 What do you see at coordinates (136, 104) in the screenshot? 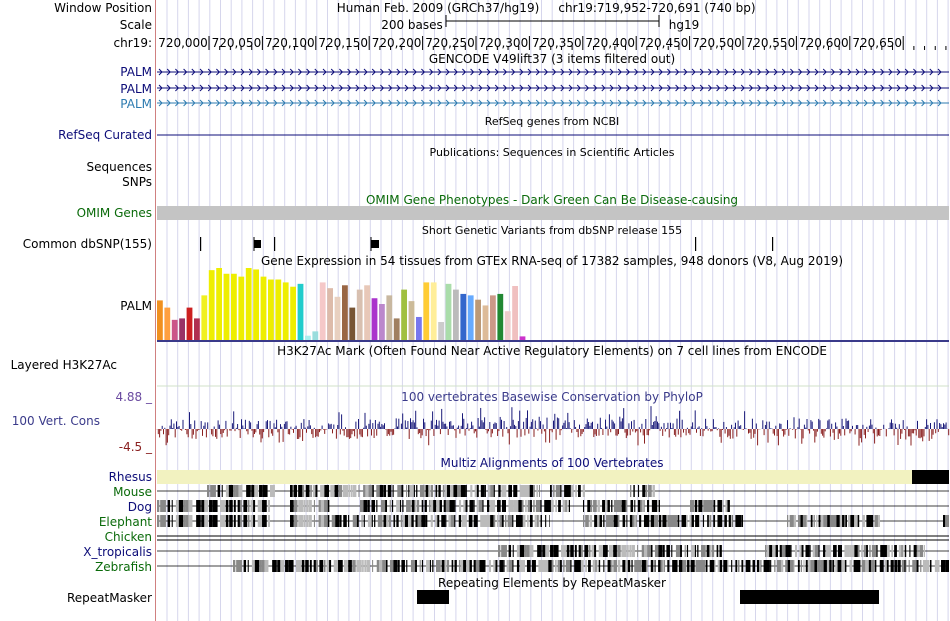
I see `gencode-item-3-label: PALM` at bounding box center [136, 104].